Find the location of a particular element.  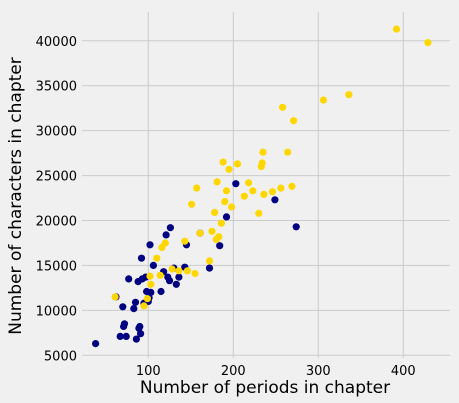

x-tick-label: 100 is located at coordinates (148, 371).